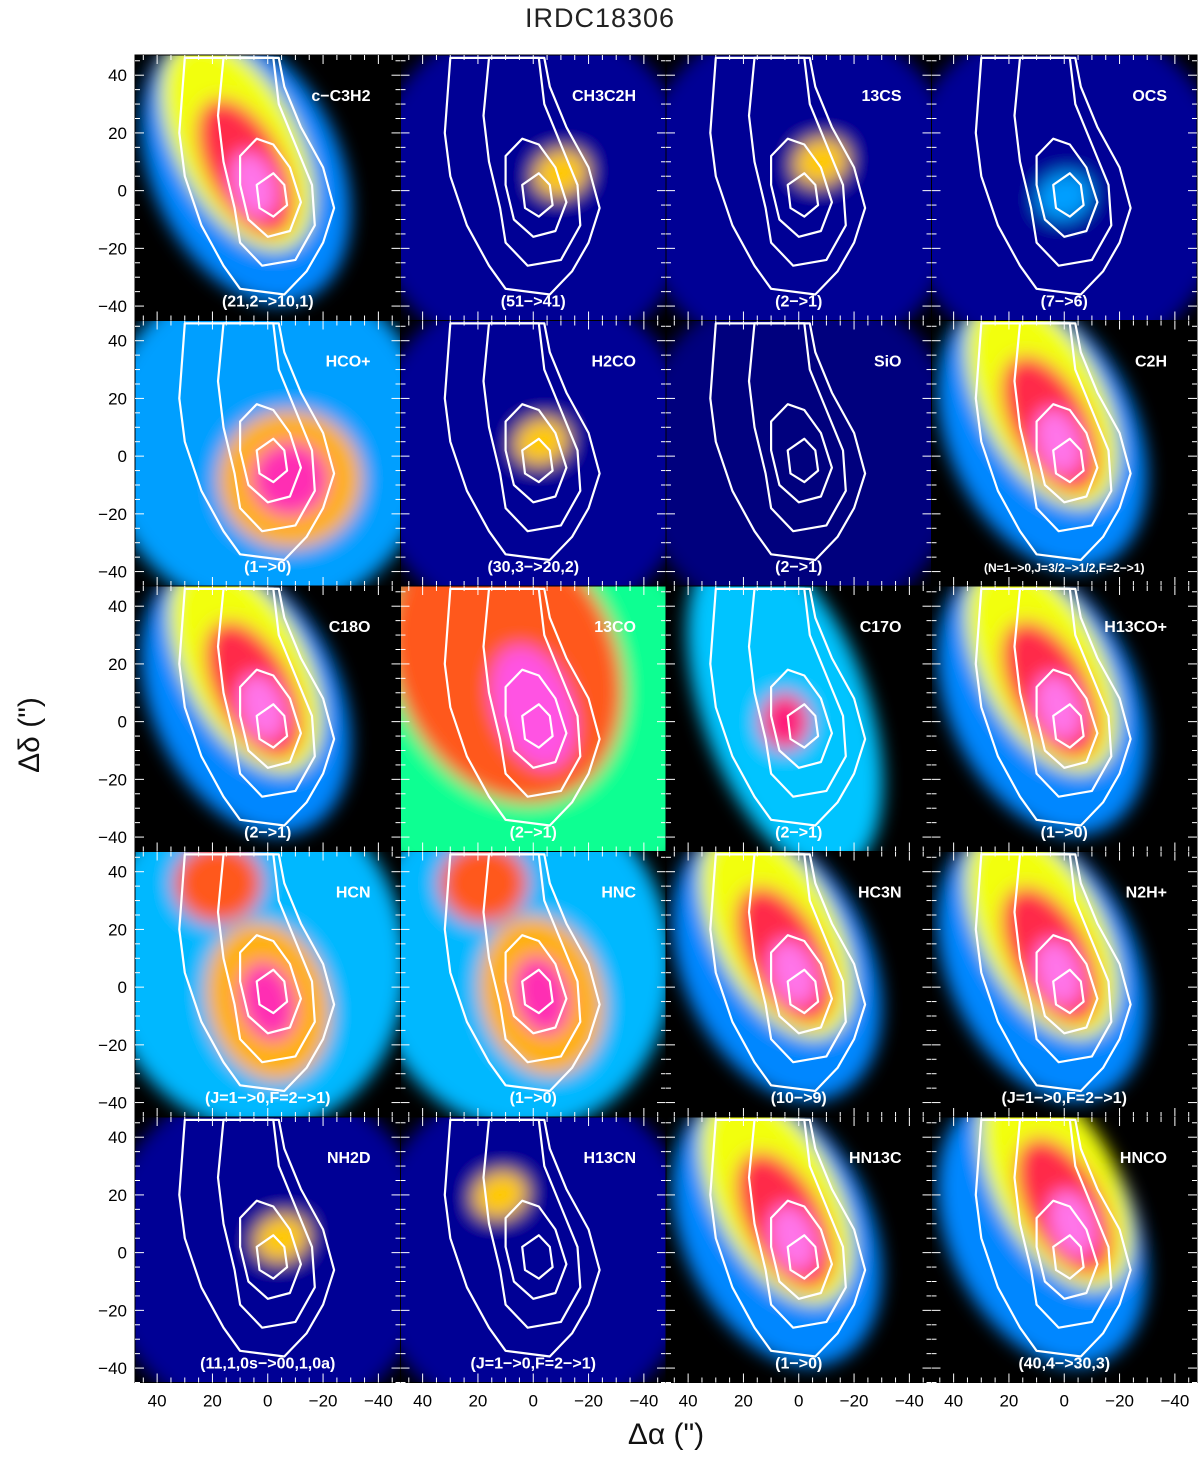 The height and width of the screenshot is (1467, 1200). I want to click on molecule-label: N2H+, so click(1146, 893).